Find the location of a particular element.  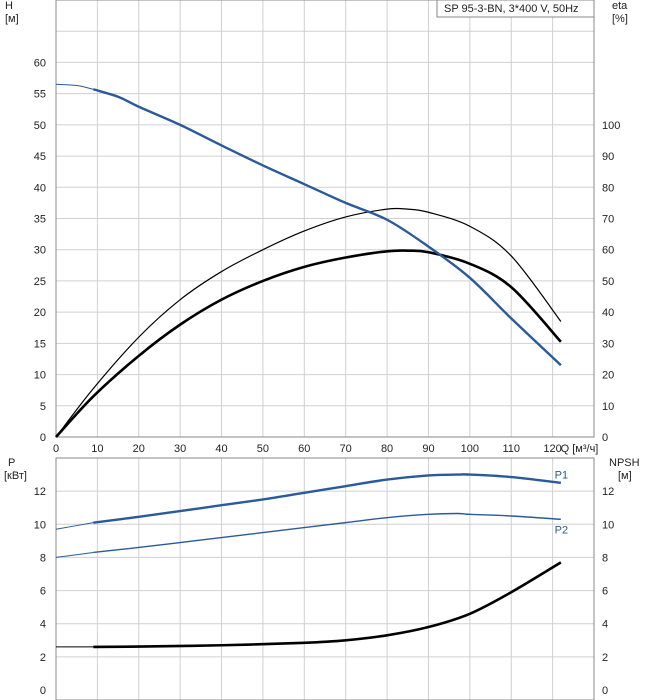

p2-curve-extension is located at coordinates (74, 554).